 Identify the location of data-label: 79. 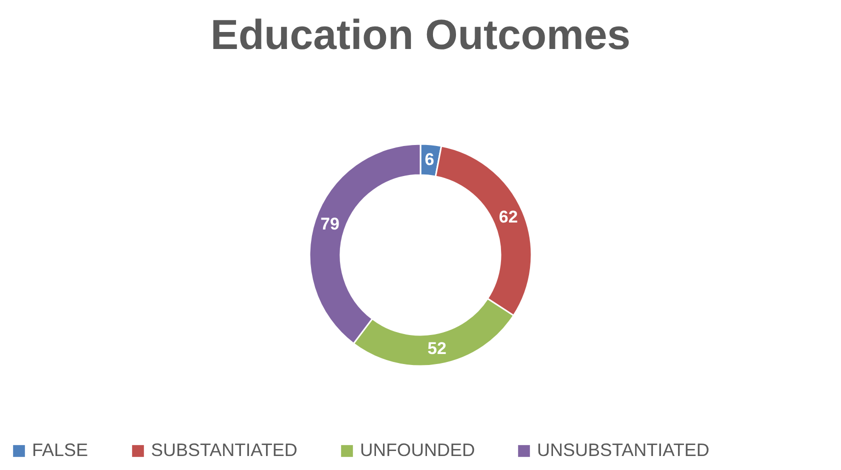
(330, 224).